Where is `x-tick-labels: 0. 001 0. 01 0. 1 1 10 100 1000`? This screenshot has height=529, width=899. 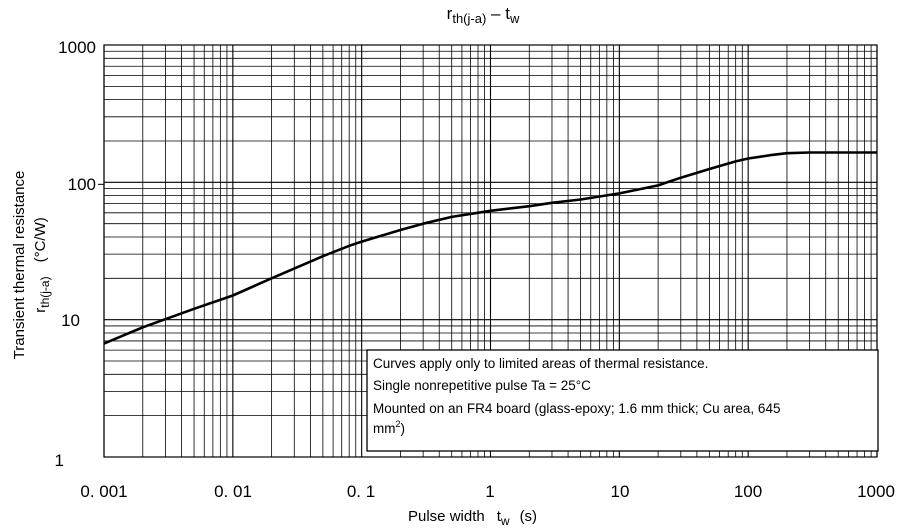 x-tick-labels: 0. 001 0. 01 0. 1 1 10 100 1000 is located at coordinates (487, 491).